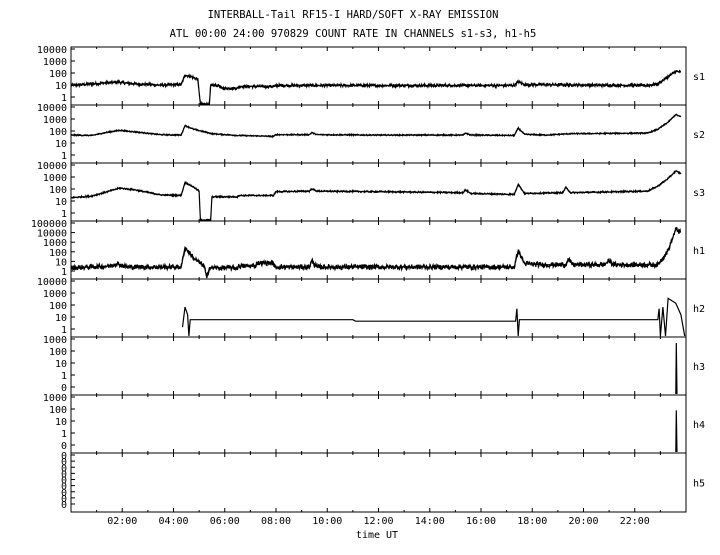 The width and height of the screenshot is (720, 555). I want to click on y-tick-label-h2: 100, so click(58, 306).